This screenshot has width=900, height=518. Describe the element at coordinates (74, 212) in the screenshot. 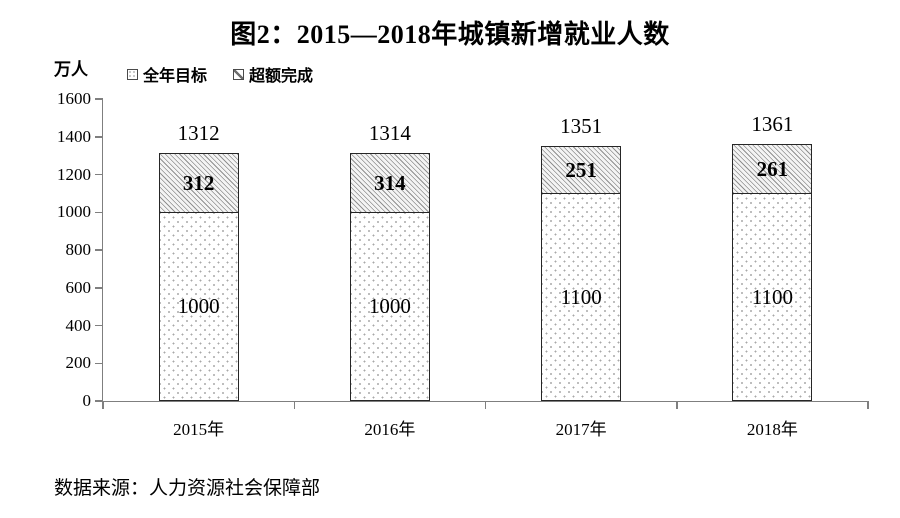

I see `y-axis-tick-label: 1000` at that location.